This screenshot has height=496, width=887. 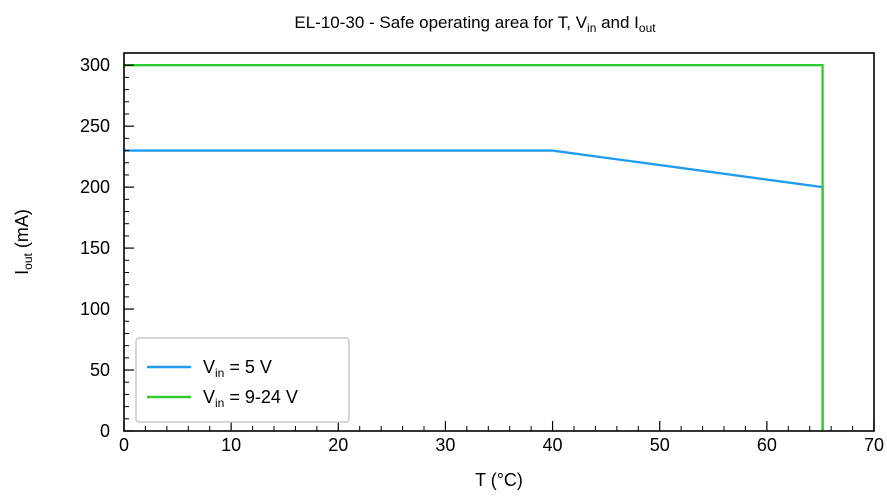 I want to click on y-tick-label: 0, so click(x=105, y=431).